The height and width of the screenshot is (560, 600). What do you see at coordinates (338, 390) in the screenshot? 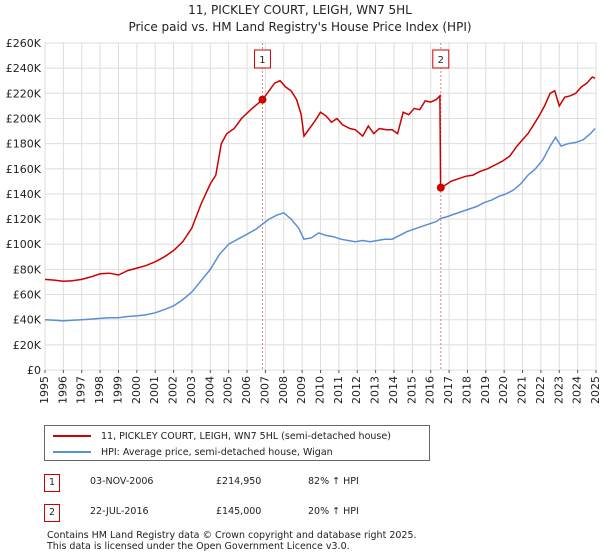
I see `x-tick-label: 2011` at bounding box center [338, 390].